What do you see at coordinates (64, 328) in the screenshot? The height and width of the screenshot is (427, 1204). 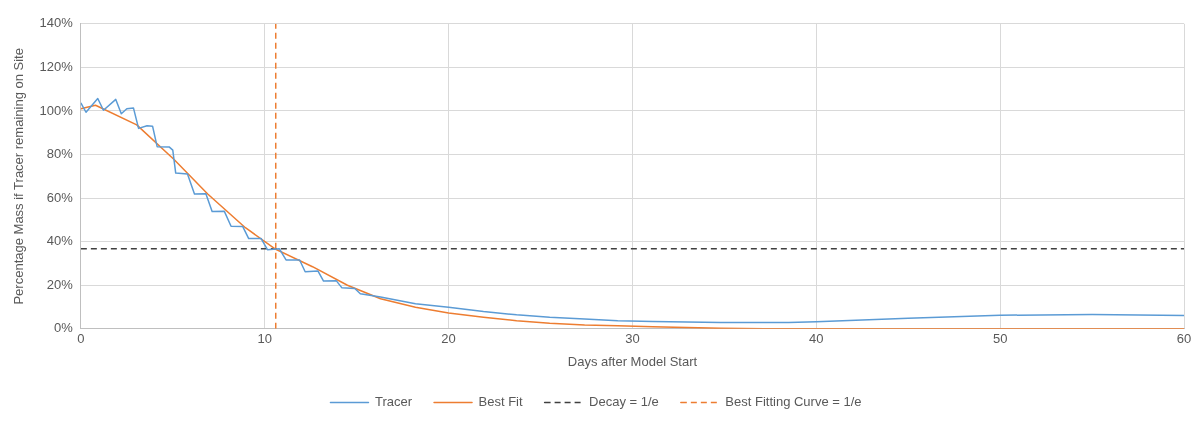 I see `y-tick-label: 0%` at bounding box center [64, 328].